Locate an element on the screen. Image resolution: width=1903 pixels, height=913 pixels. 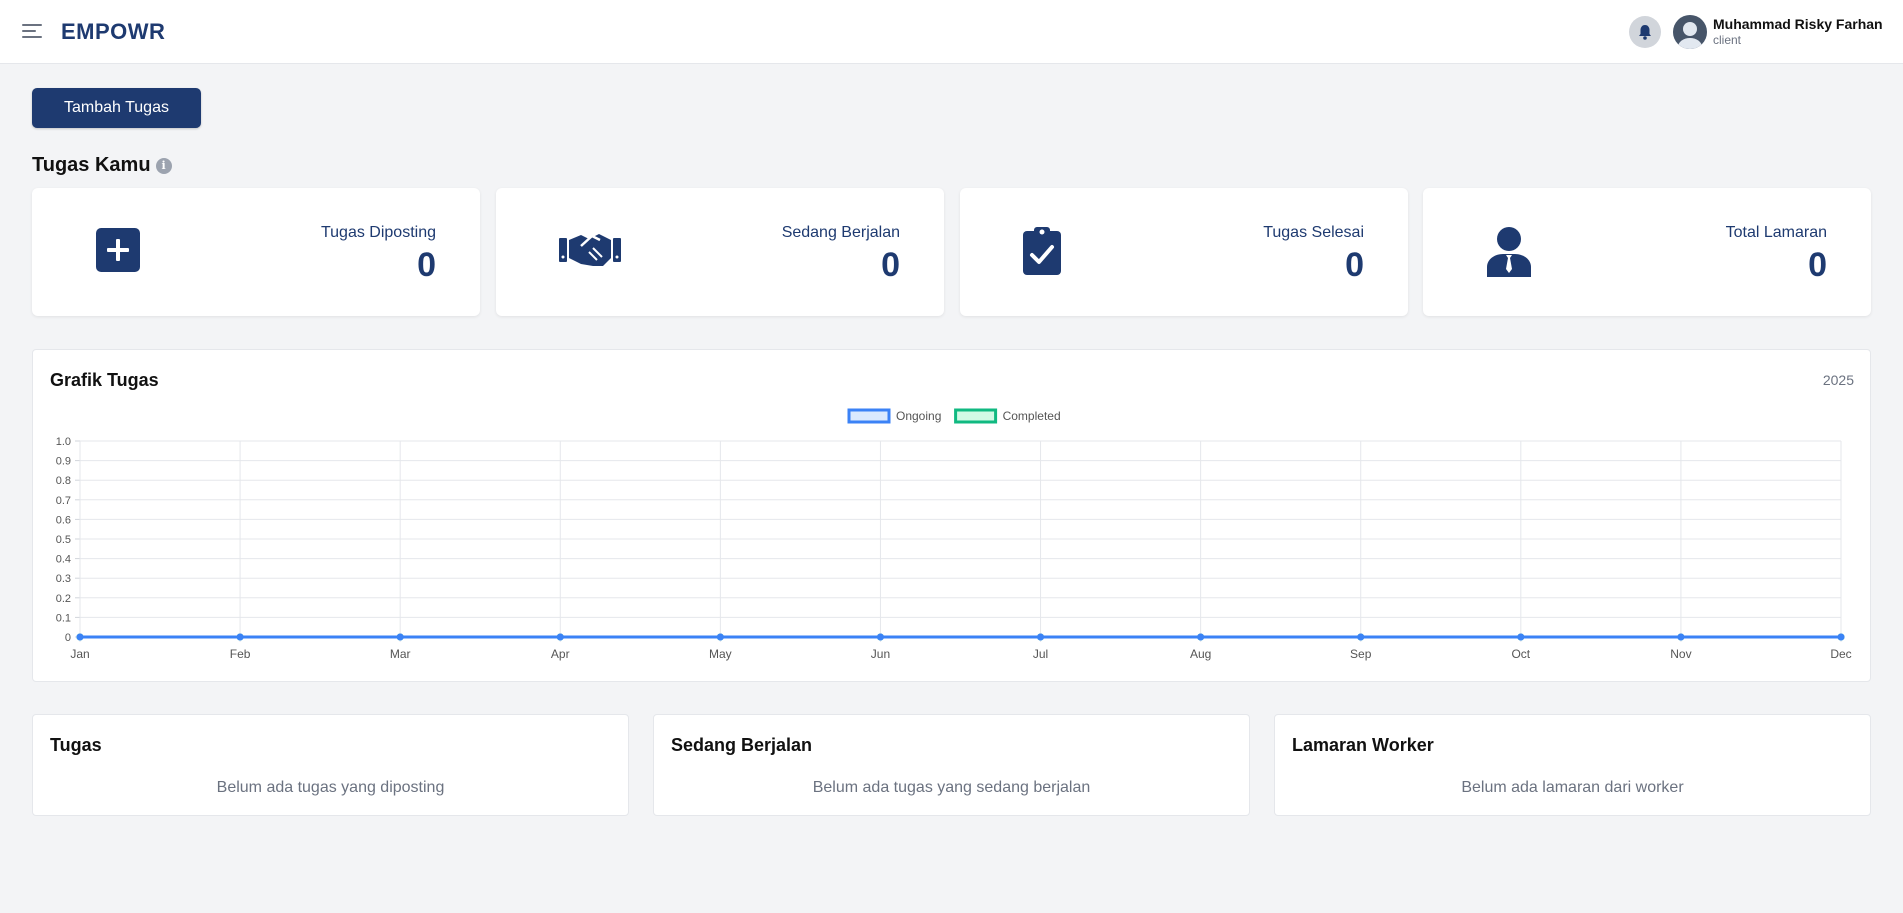
y-tick-label: 0.6 is located at coordinates (63, 520).